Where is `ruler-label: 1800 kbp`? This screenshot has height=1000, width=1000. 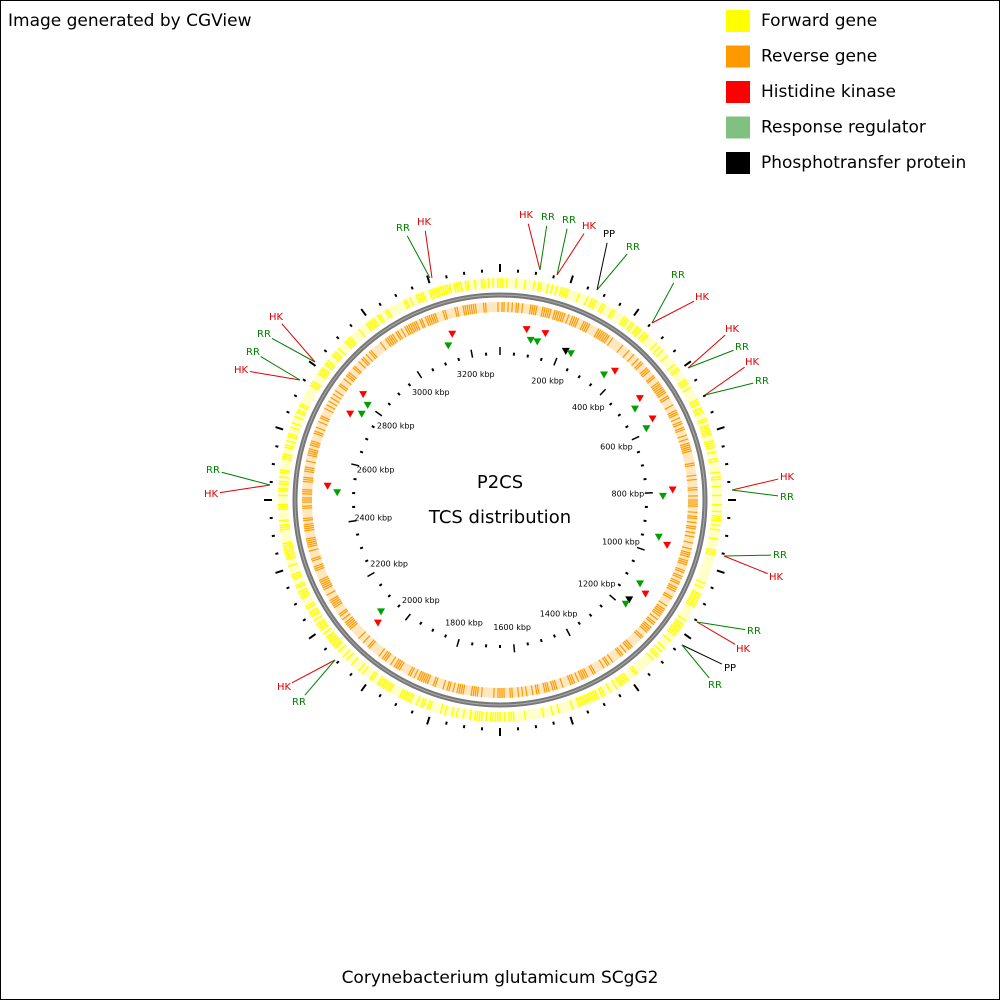 ruler-label: 1800 kbp is located at coordinates (464, 622).